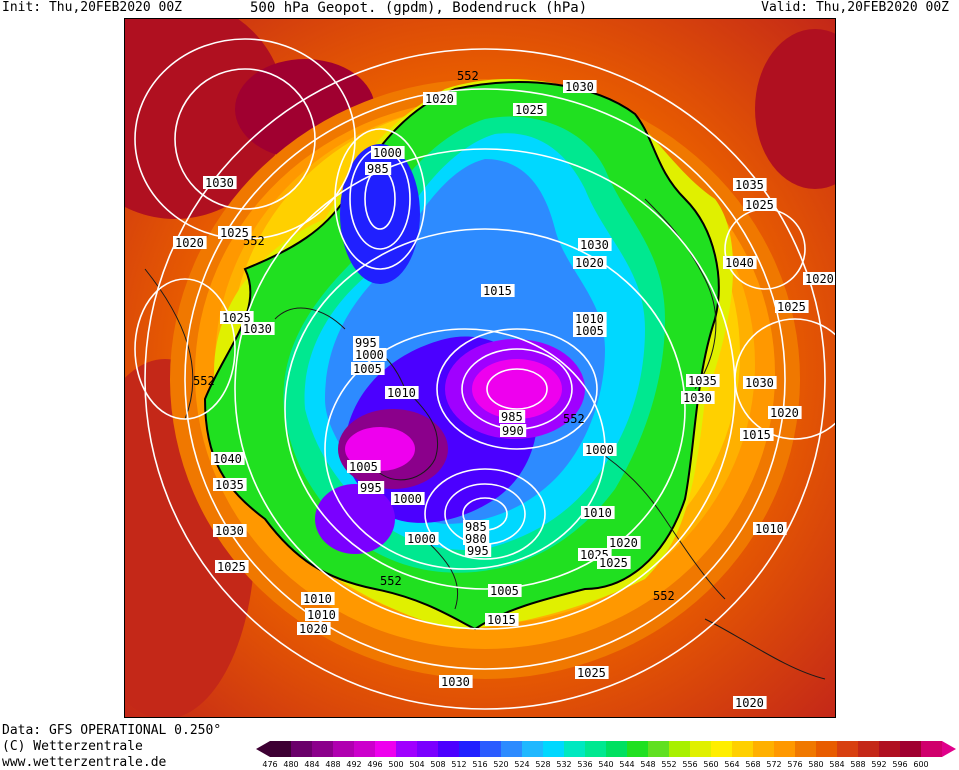 The width and height of the screenshot is (959, 770). Describe the element at coordinates (921, 764) in the screenshot. I see `legend-label: 600` at that location.